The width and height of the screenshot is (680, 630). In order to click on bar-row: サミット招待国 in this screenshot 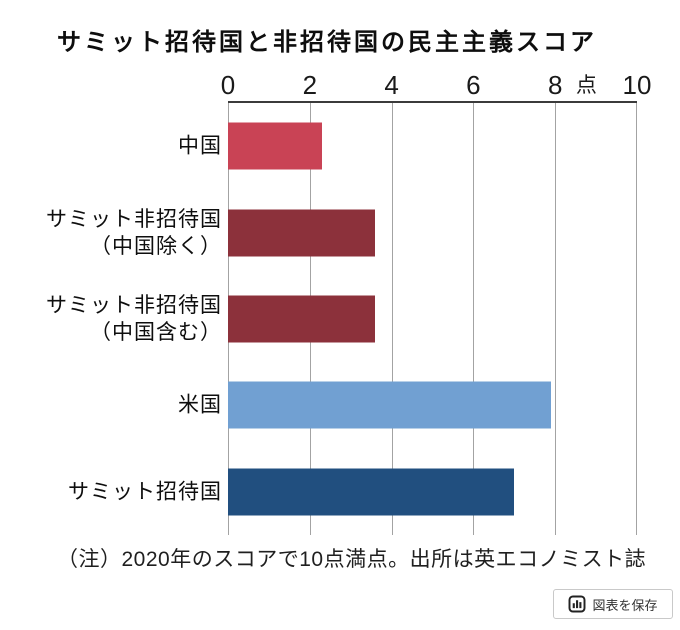, I will do `click(318, 492)`.